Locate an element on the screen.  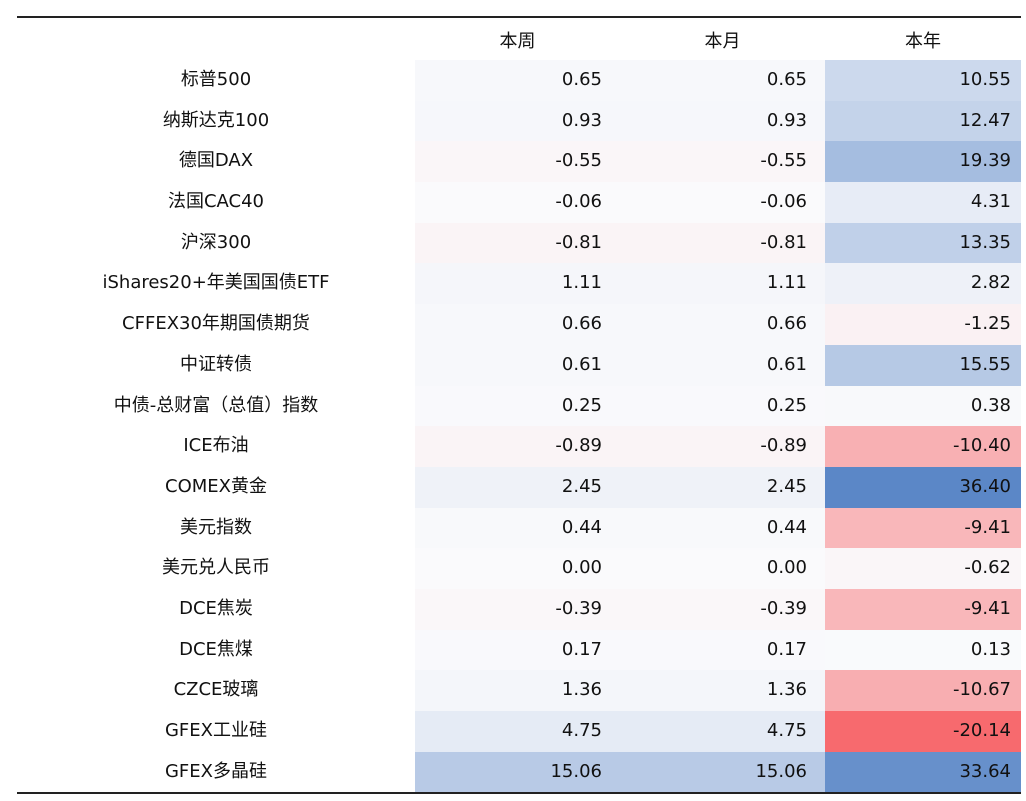
row-label: 沪深300 is located at coordinates (216, 242).